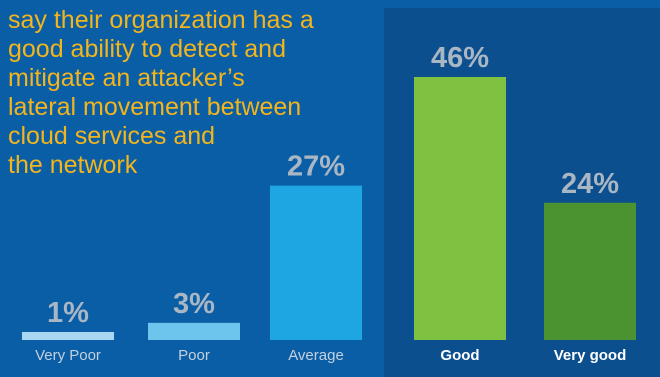 The width and height of the screenshot is (660, 377). I want to click on category-label-poor: Poor, so click(194, 355).